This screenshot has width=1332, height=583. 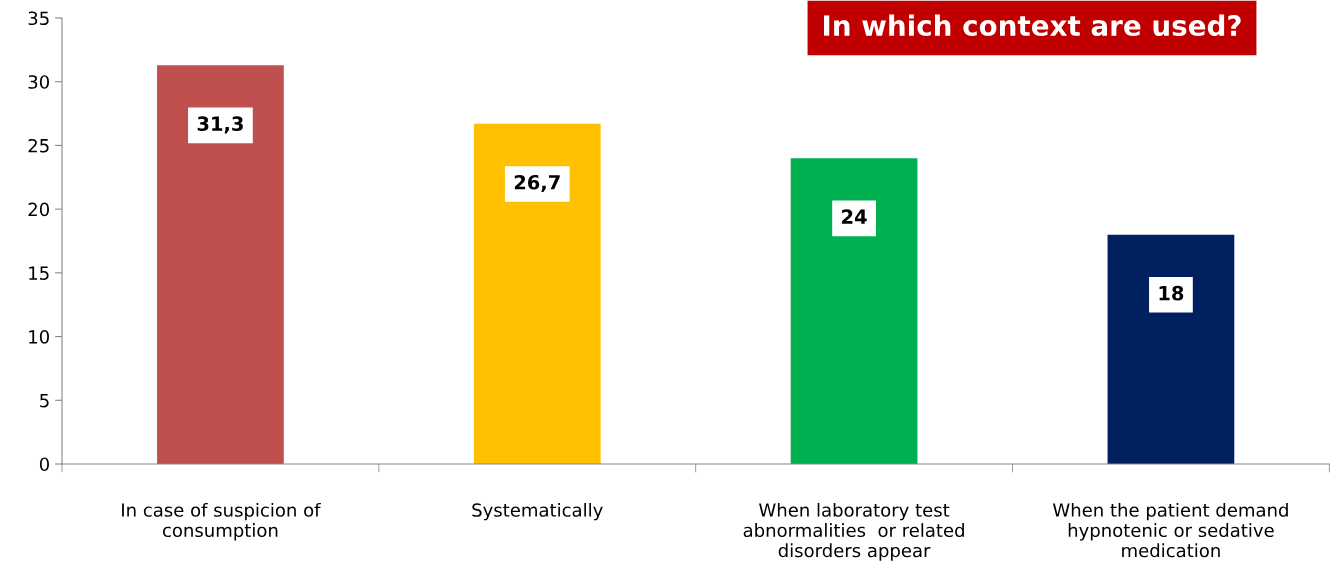 I want to click on x-tick-label: When laboratory test abnormalities or related disorders appear, so click(x=853, y=531).